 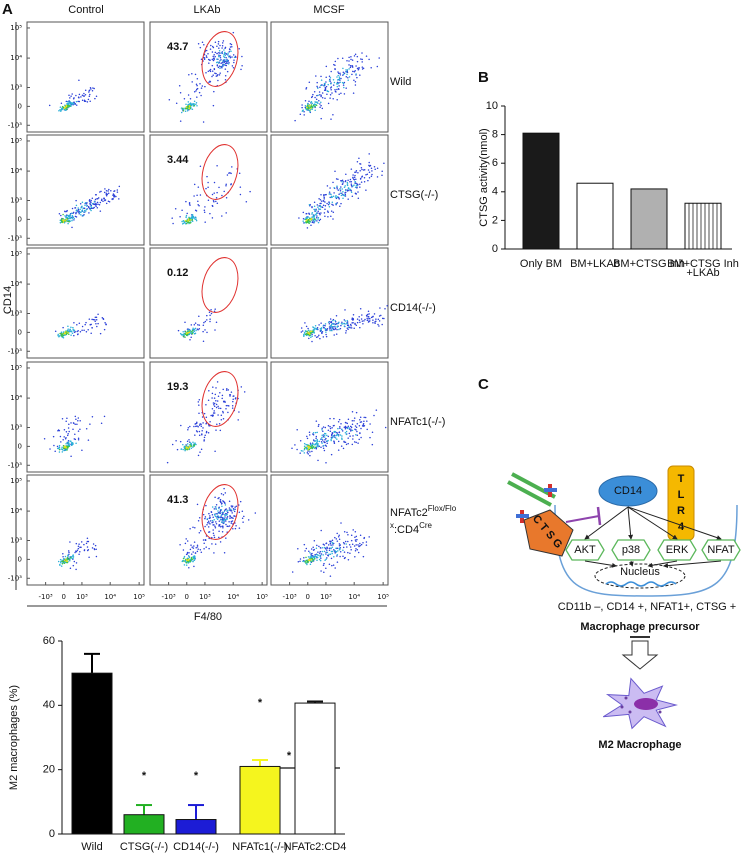 What do you see at coordinates (529, 493) in the screenshot?
I see `antibody` at bounding box center [529, 493].